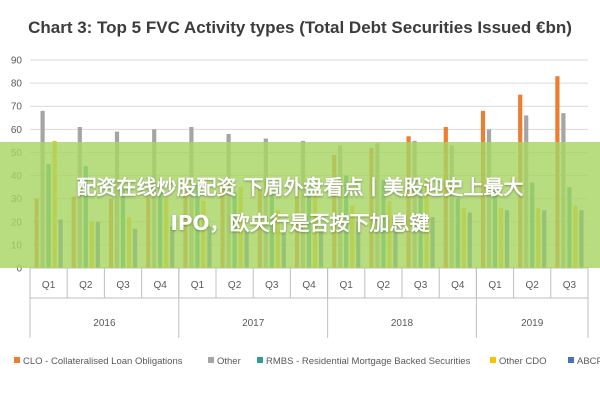 This screenshot has height=400, width=600. I want to click on year-label: 2016, so click(104, 323).